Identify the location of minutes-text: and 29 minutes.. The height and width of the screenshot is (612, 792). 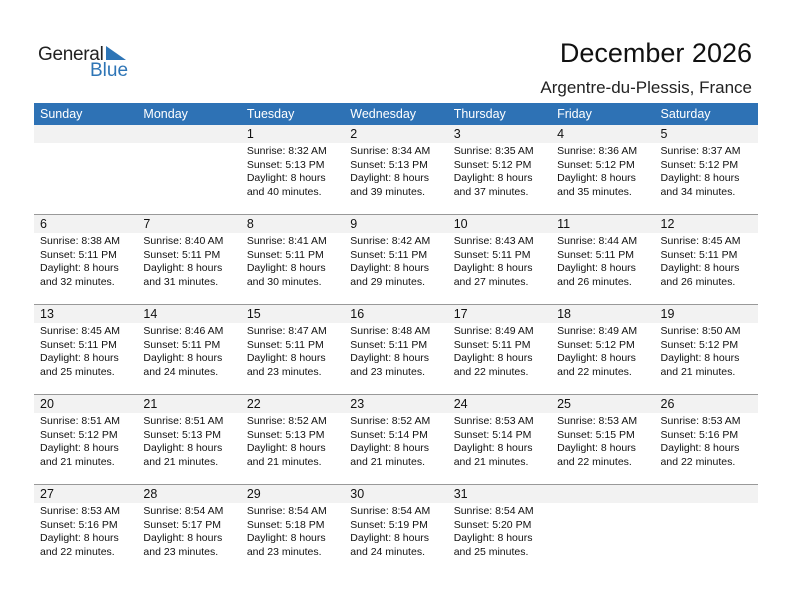
(387, 281).